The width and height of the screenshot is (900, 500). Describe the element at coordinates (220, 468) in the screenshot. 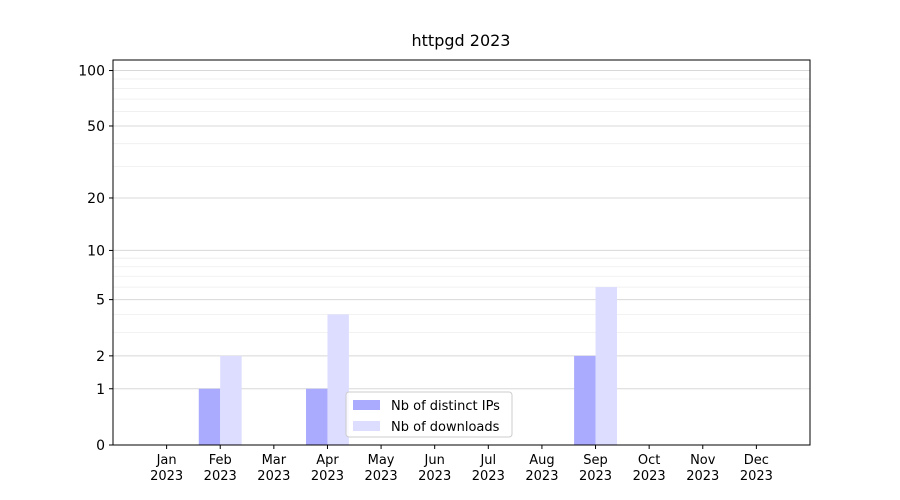

I see `x-tick-label: Feb 2023` at that location.